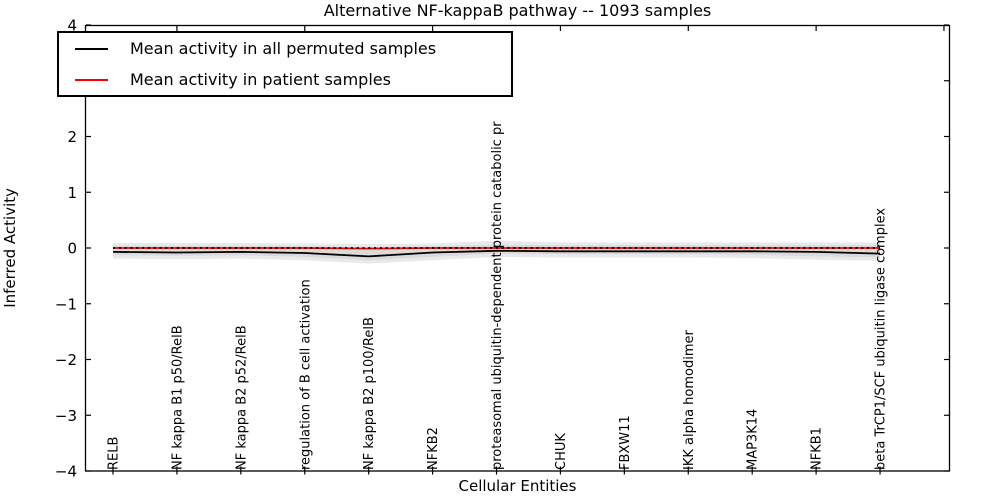  What do you see at coordinates (66, 472) in the screenshot?
I see `y-tick-label: −4` at bounding box center [66, 472].